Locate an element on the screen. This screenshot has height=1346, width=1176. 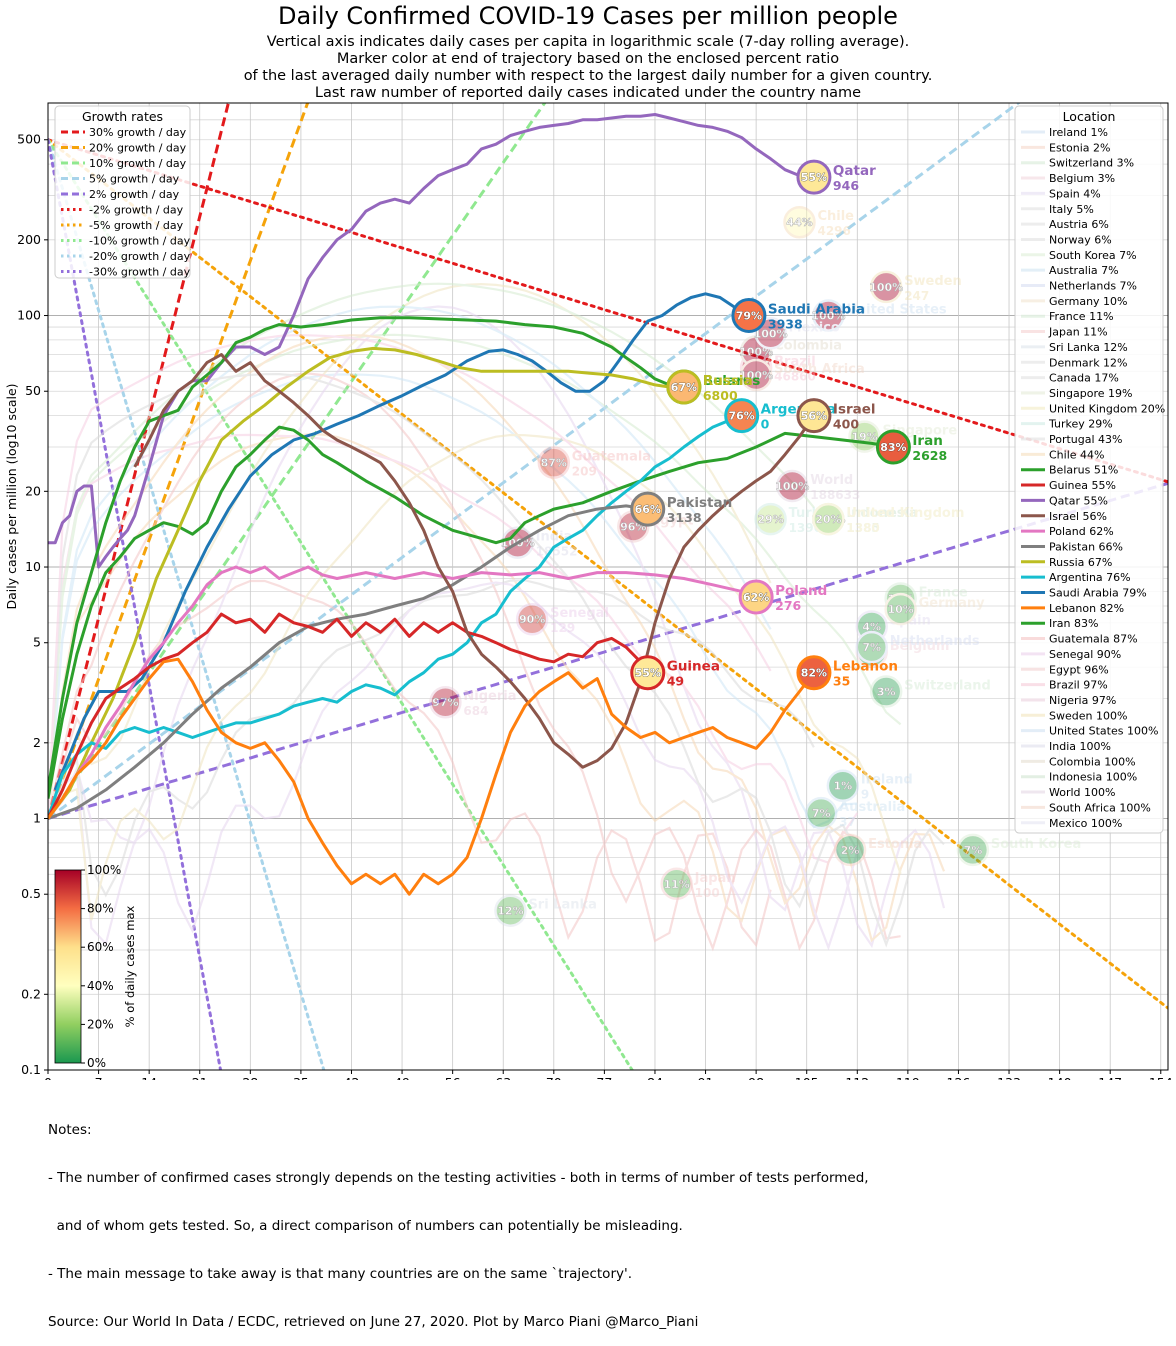
location-legend-label: Chile 44% is located at coordinates (1076, 454).